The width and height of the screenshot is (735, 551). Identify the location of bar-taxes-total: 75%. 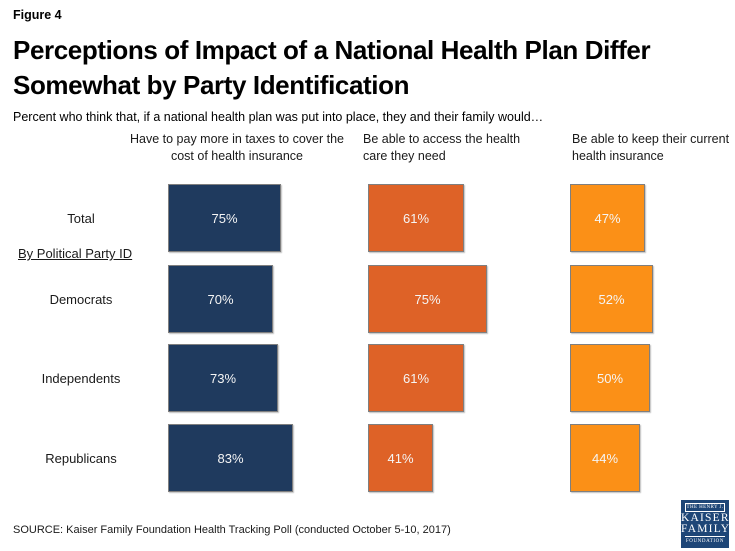
(224, 218).